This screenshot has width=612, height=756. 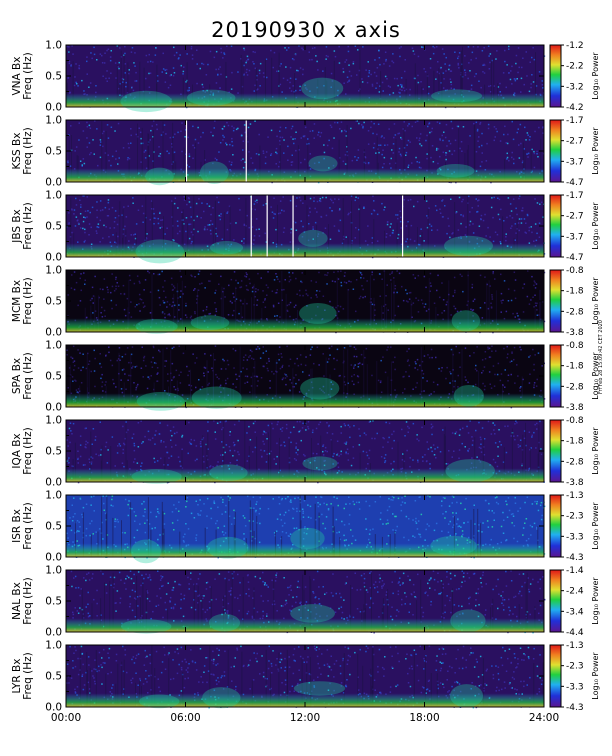 I want to click on colorbar-tick-label: -2.7, so click(x=575, y=217).